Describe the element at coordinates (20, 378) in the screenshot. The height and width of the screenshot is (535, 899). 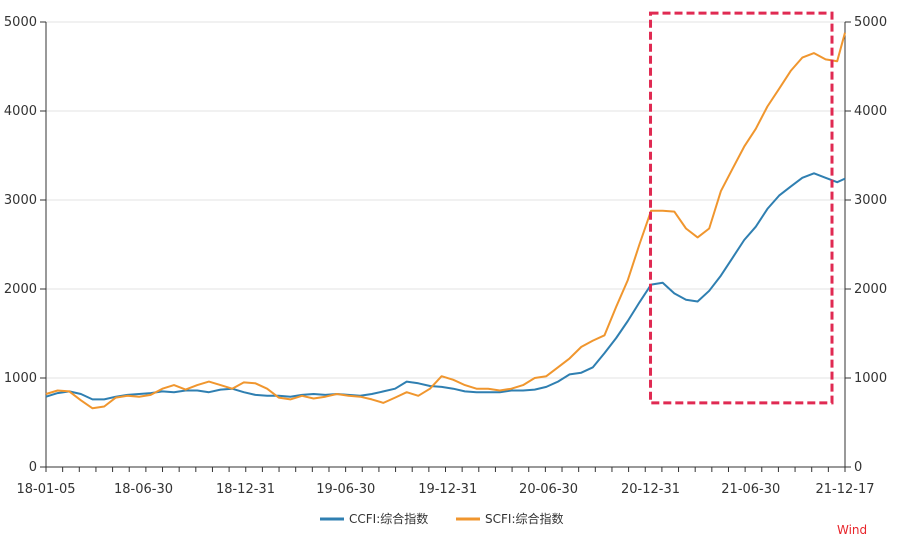
I see `y-tick-label-left: 1000` at that location.